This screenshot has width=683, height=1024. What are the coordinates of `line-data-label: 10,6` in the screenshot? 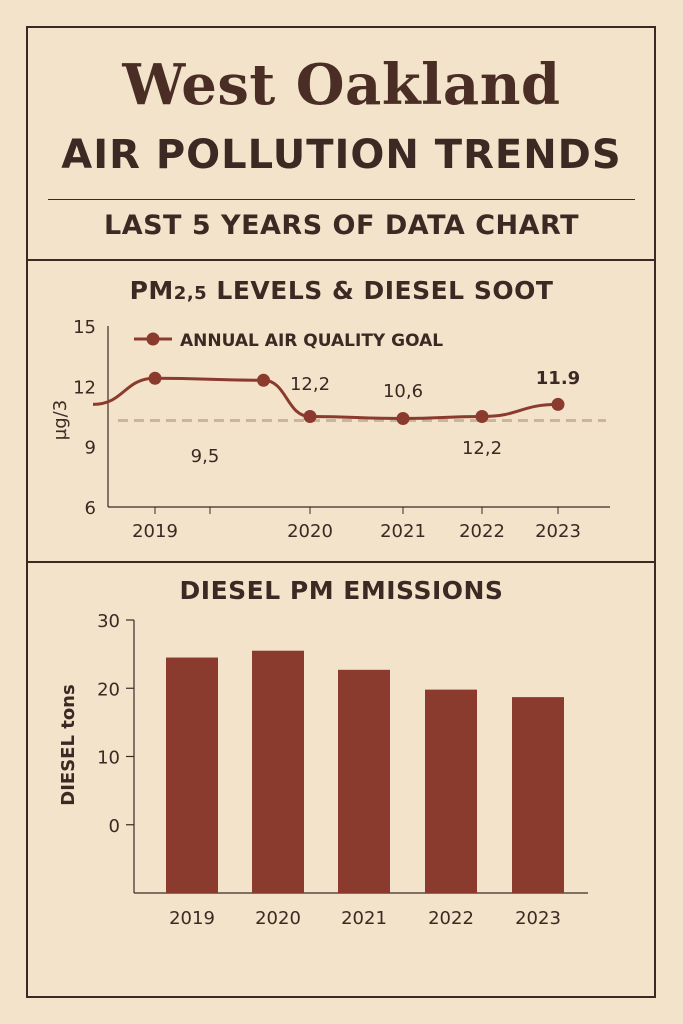 It's located at (403, 391).